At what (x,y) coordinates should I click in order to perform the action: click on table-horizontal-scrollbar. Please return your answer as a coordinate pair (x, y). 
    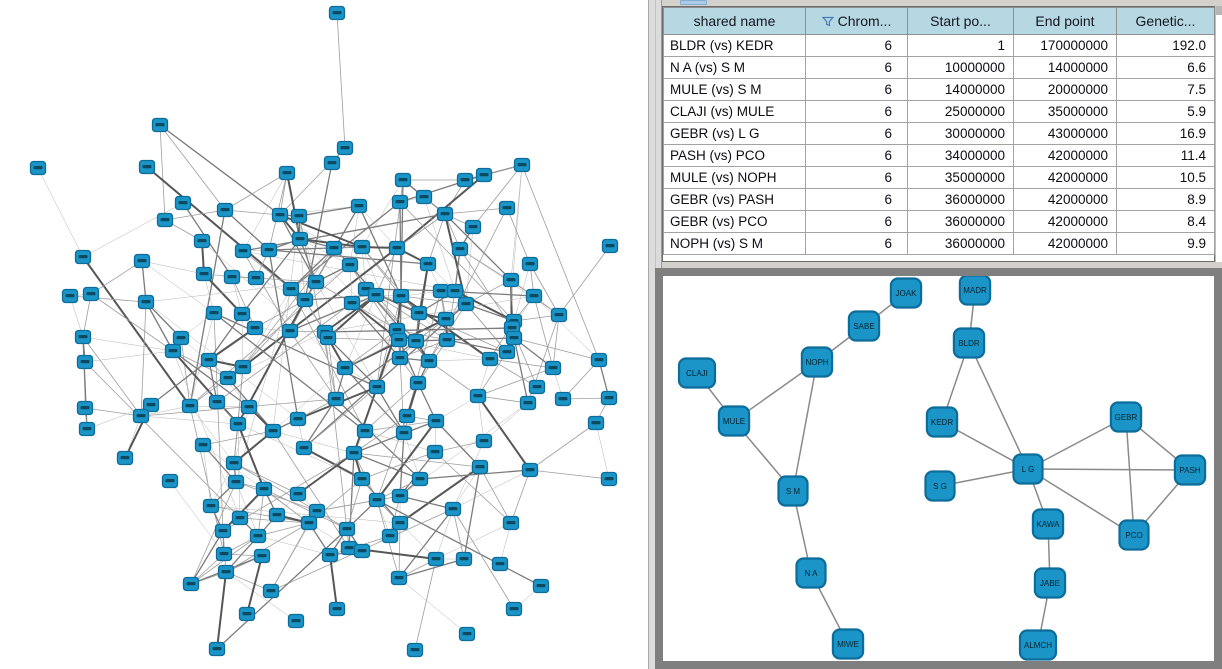
    Looking at the image, I should click on (942, 3).